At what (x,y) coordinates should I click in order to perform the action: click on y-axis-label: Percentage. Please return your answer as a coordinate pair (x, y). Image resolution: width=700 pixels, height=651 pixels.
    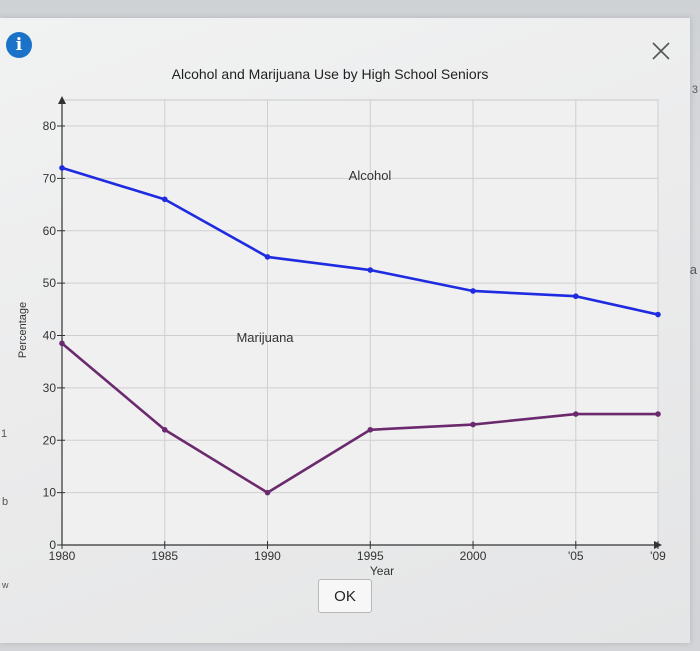
    Looking at the image, I should click on (23, 330).